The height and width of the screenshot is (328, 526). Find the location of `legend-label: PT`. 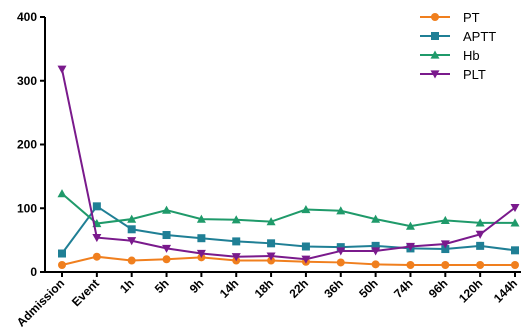

legend-label: PT is located at coordinates (471, 17).